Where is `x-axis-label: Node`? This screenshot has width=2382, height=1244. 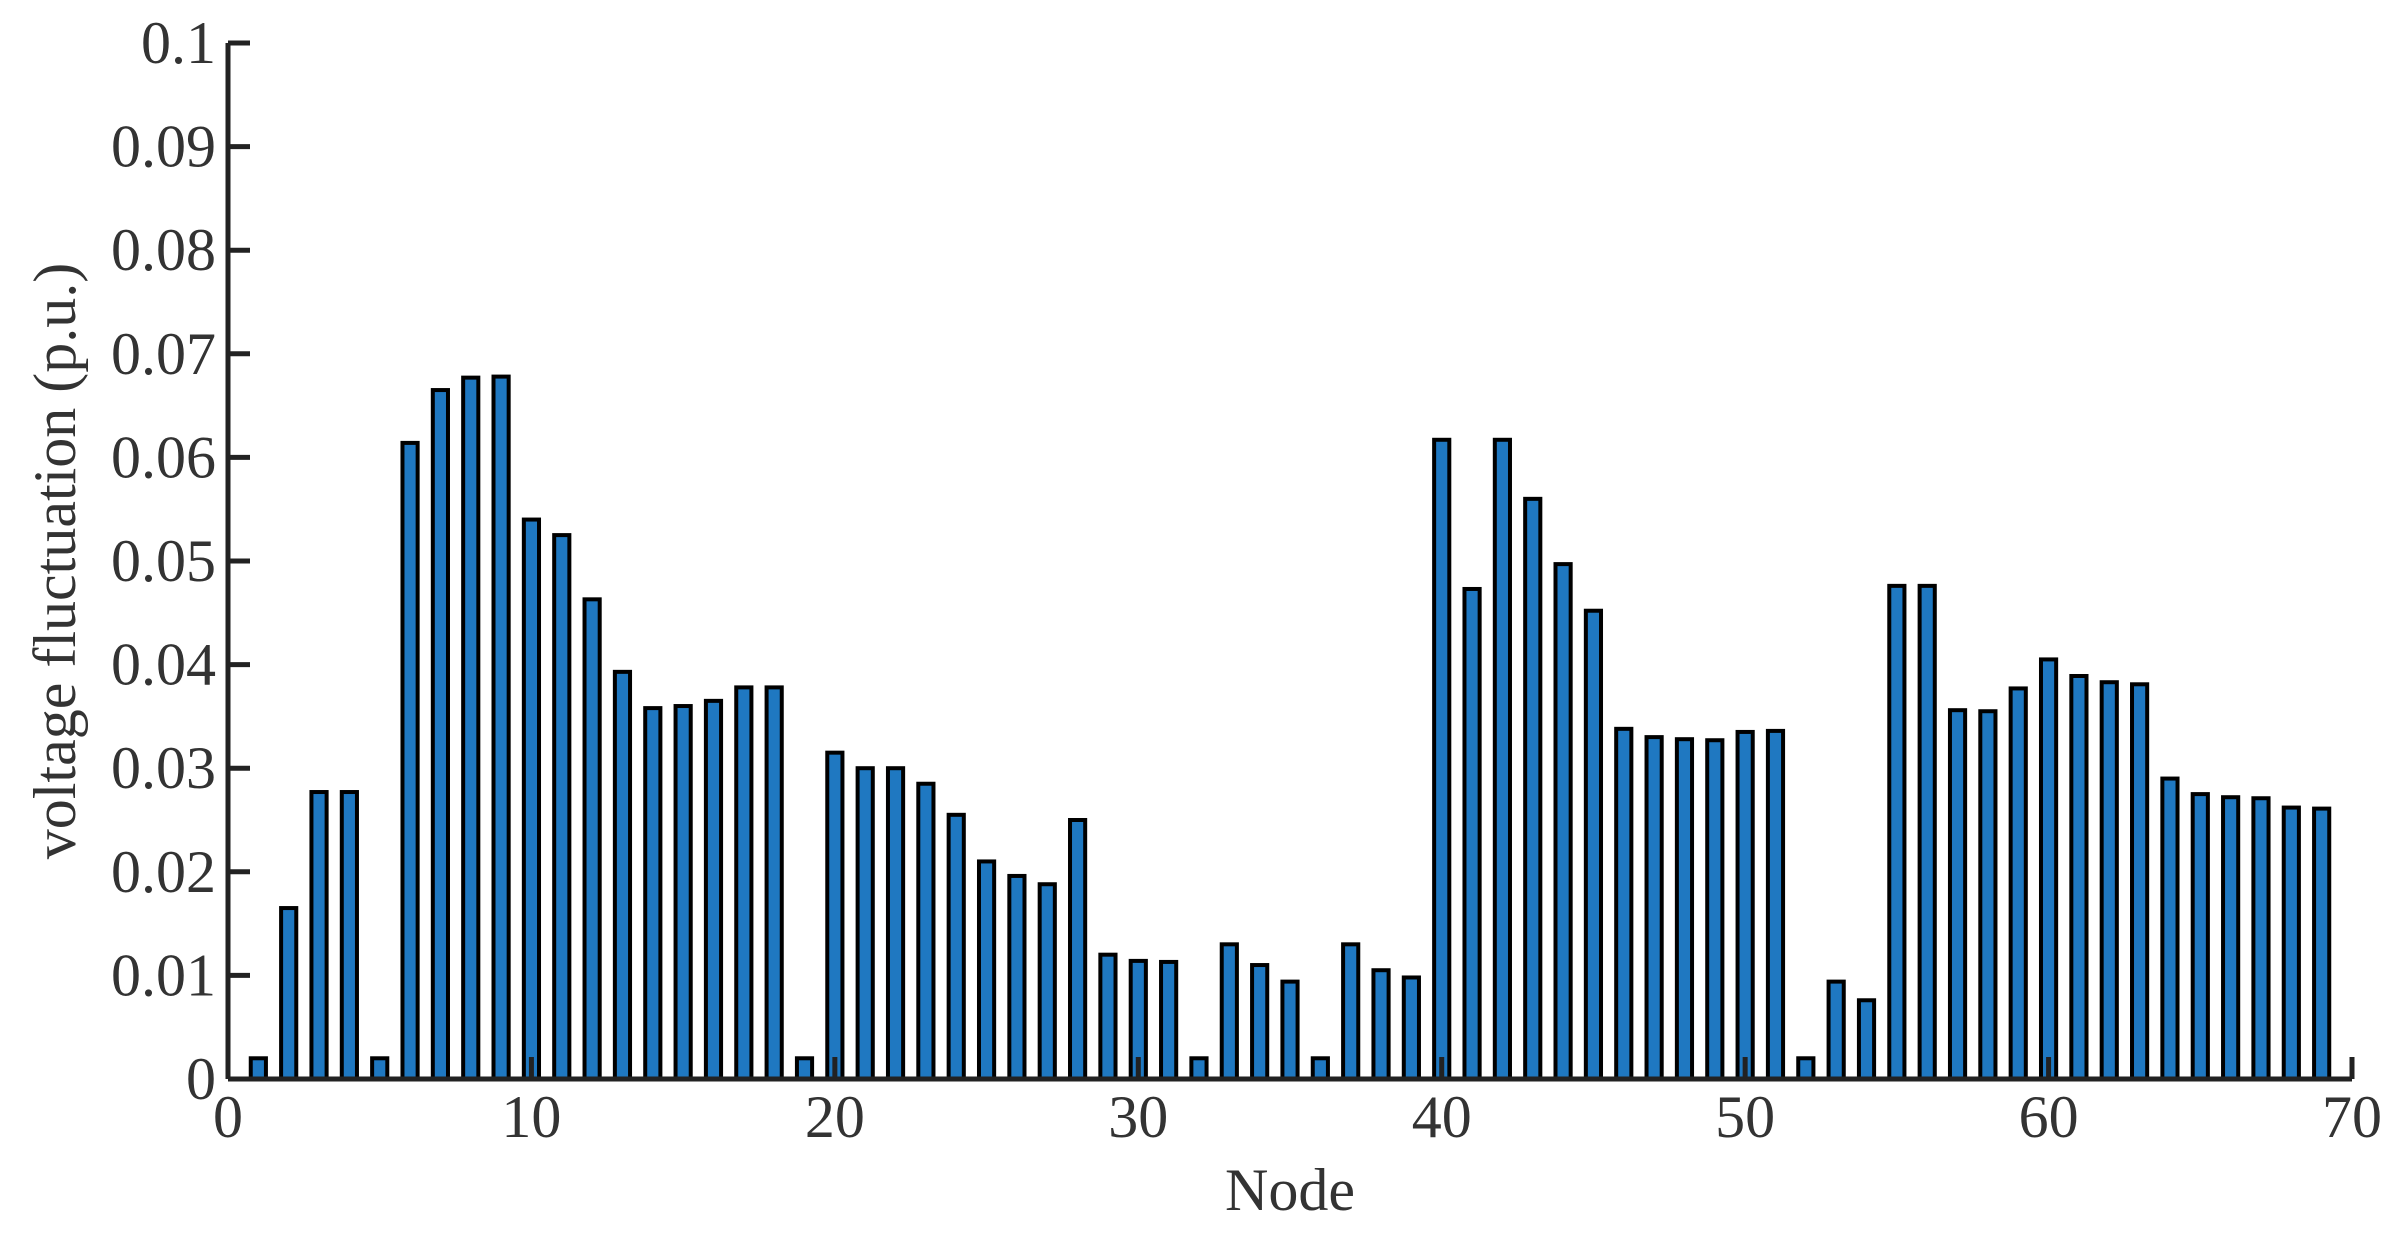
x-axis-label: Node is located at coordinates (1290, 1190).